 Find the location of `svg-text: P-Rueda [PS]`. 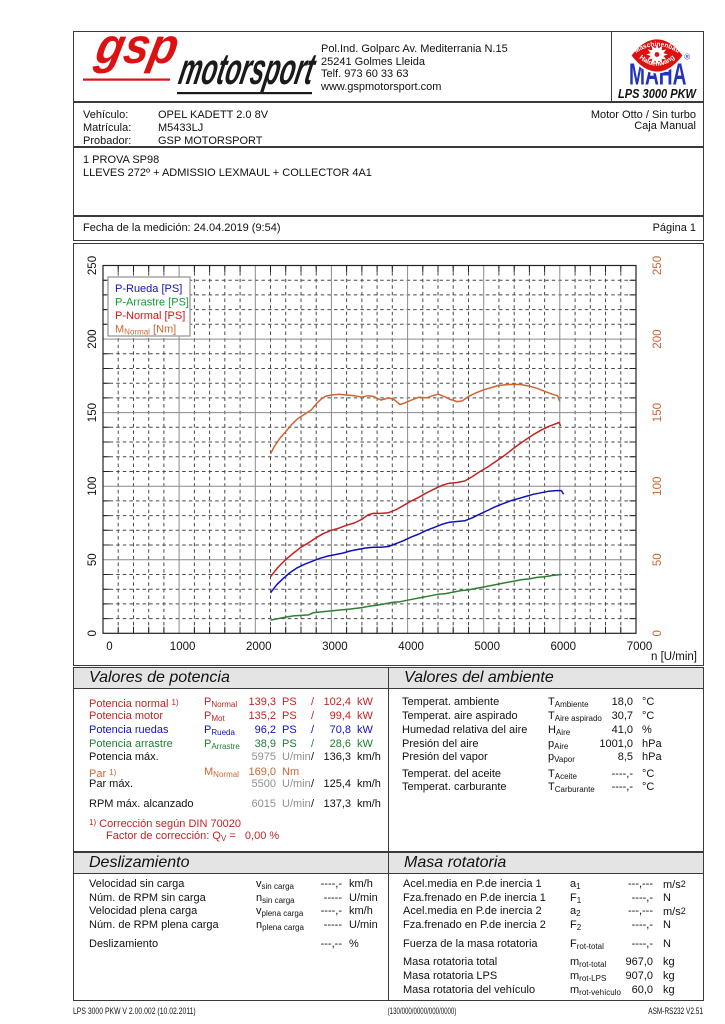

svg-text: P-Rueda [PS] is located at coordinates (148, 289).